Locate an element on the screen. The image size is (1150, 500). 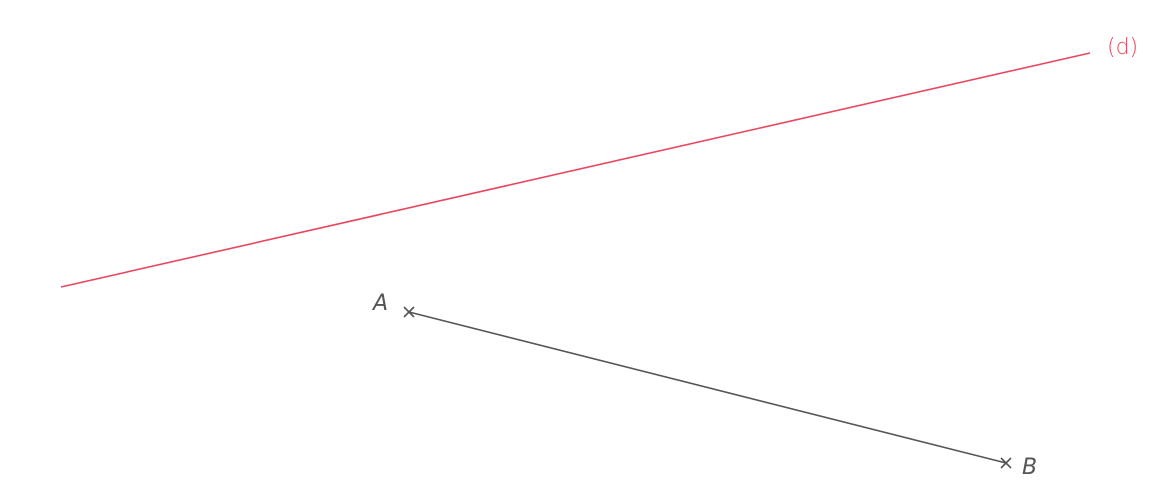
point-b-label: B is located at coordinates (1029, 467).